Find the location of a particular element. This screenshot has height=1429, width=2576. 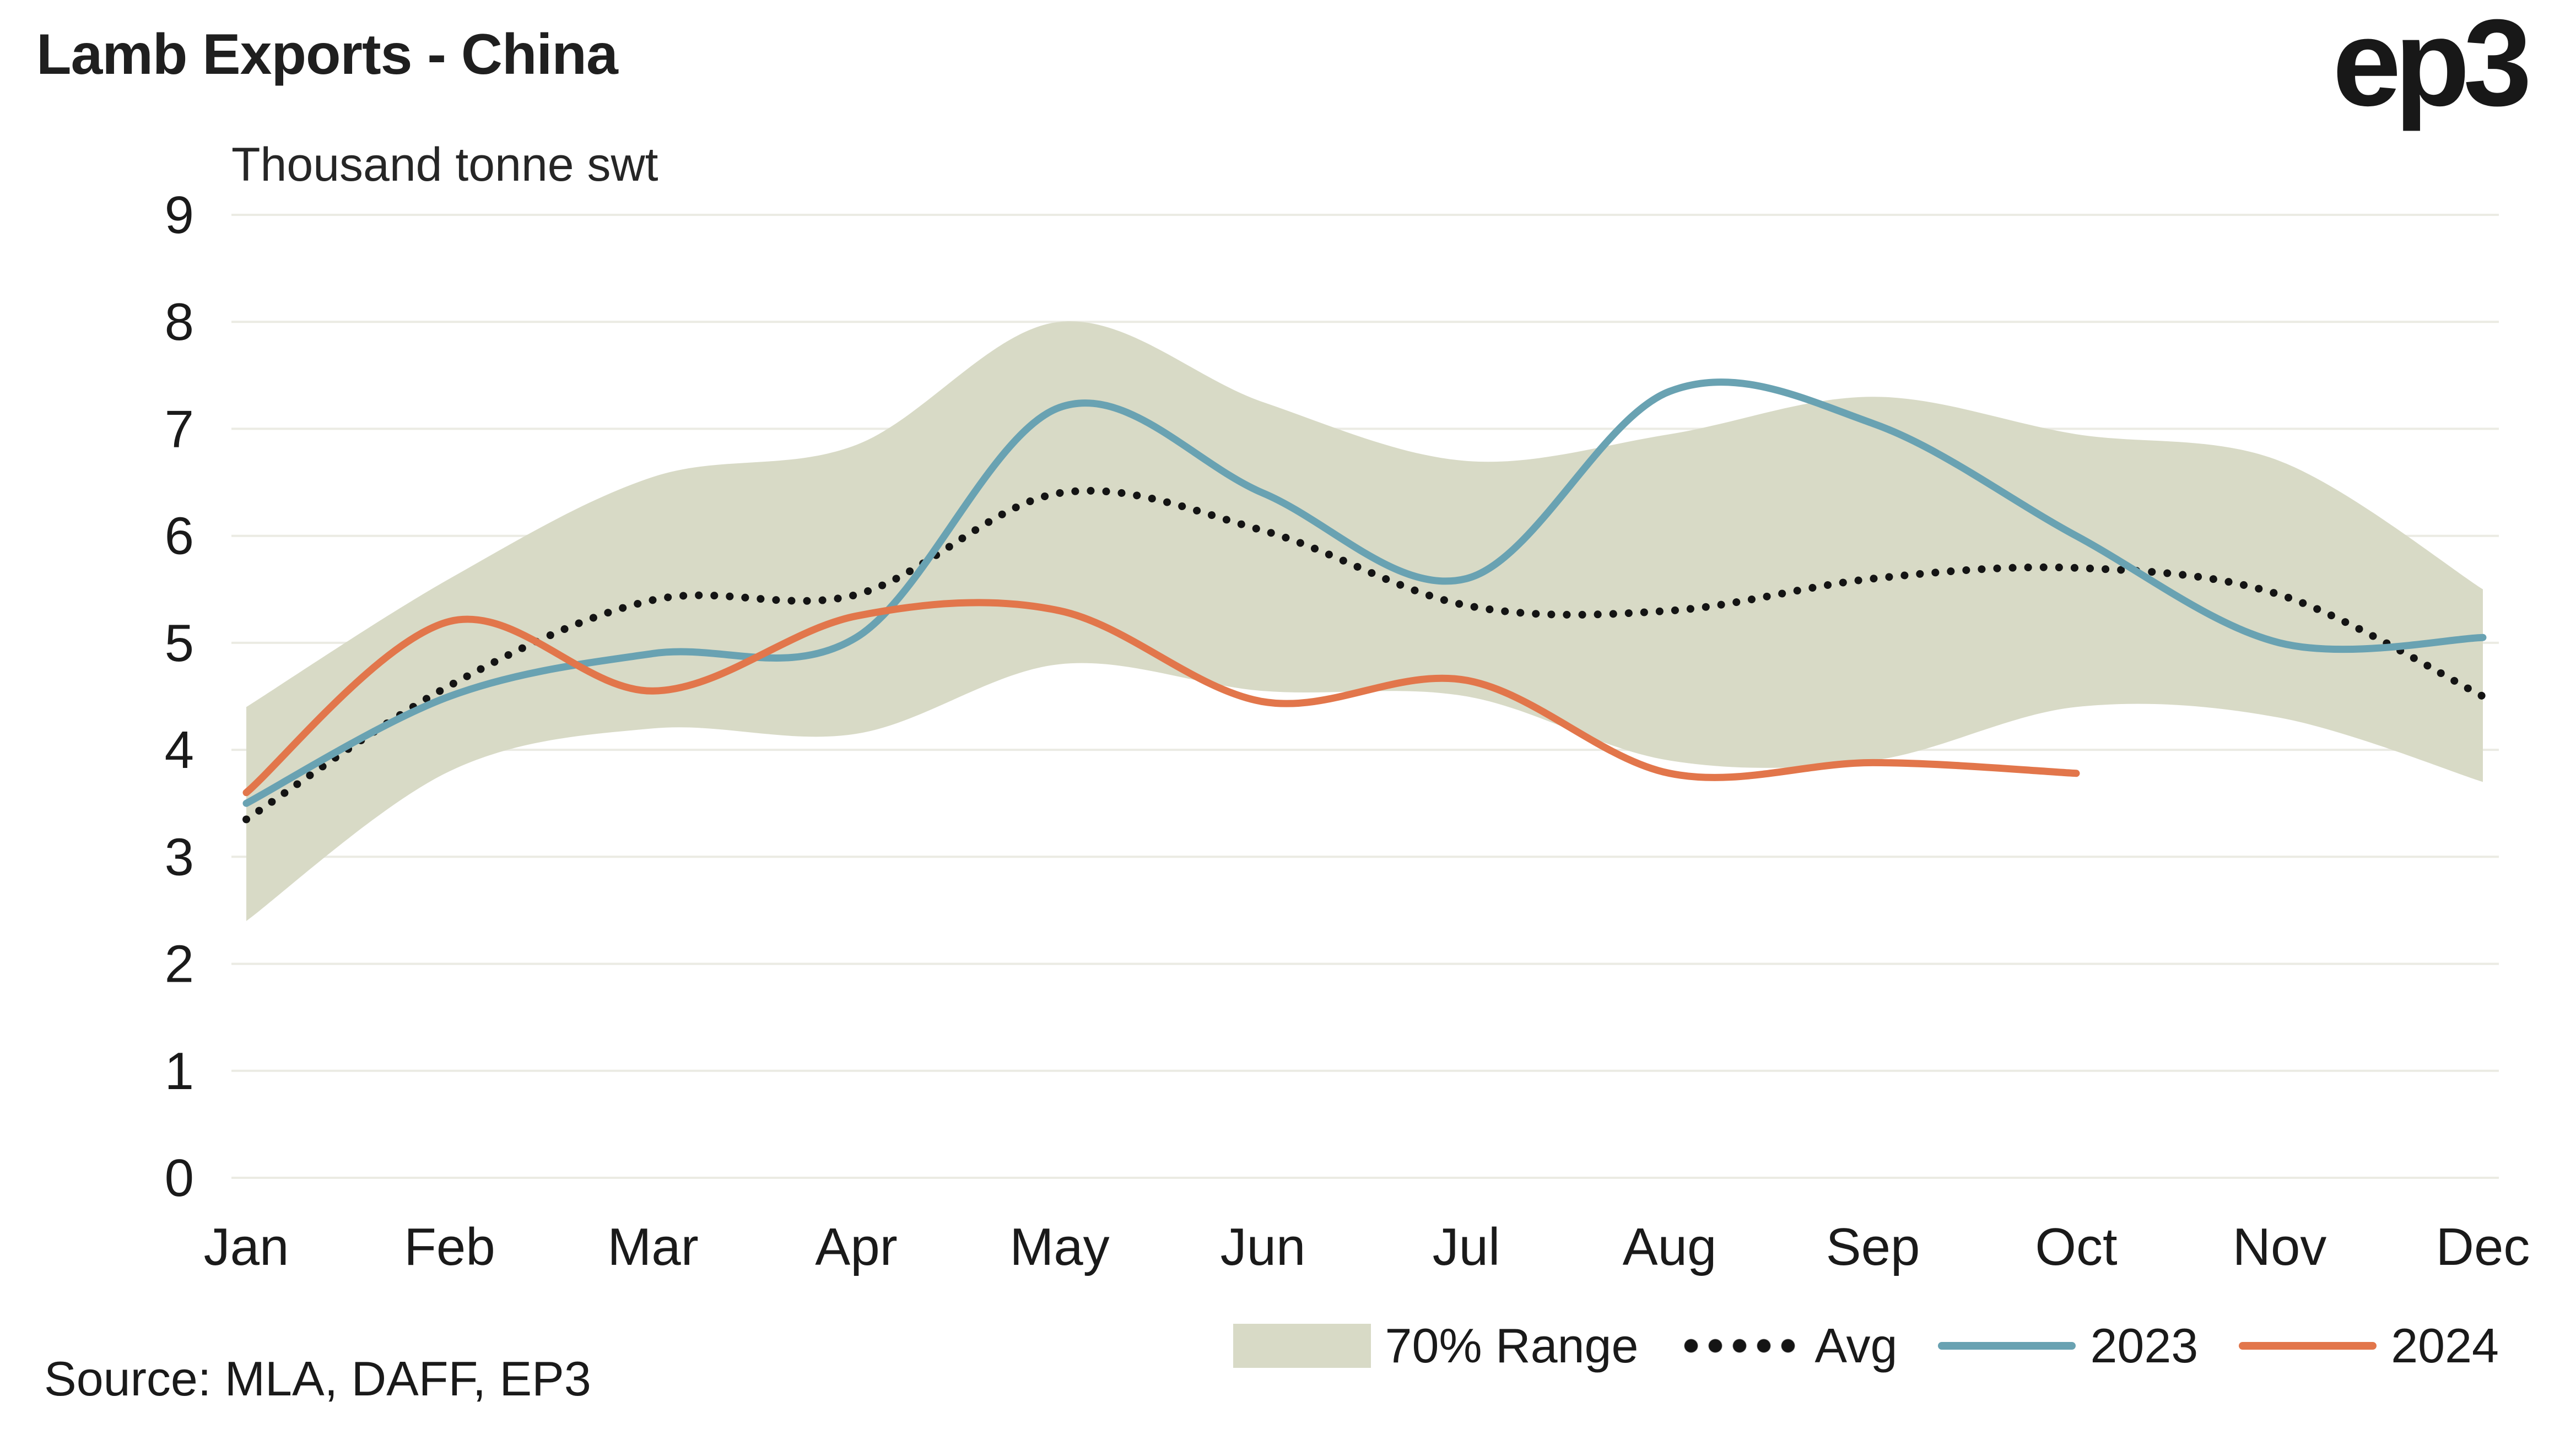

legend-label-avg: Avg is located at coordinates (1856, 1345).